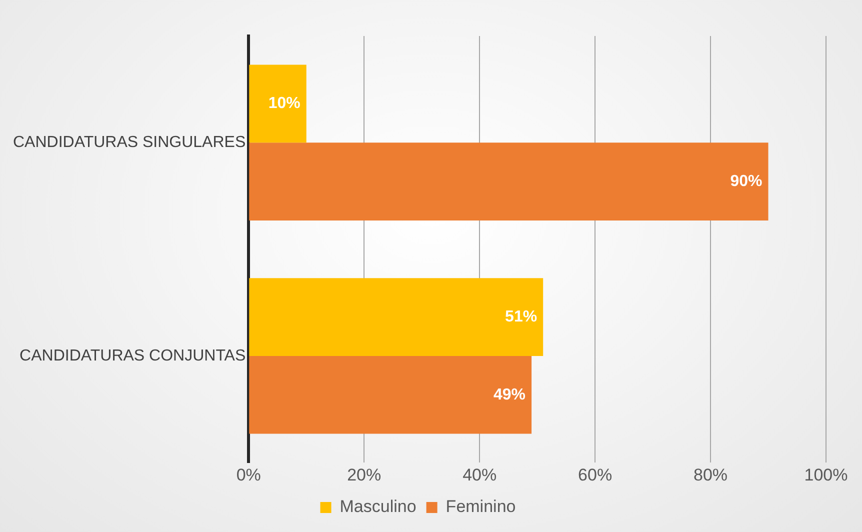 Image resolution: width=862 pixels, height=532 pixels. What do you see at coordinates (481, 506) in the screenshot?
I see `legend-label: Feminino` at bounding box center [481, 506].